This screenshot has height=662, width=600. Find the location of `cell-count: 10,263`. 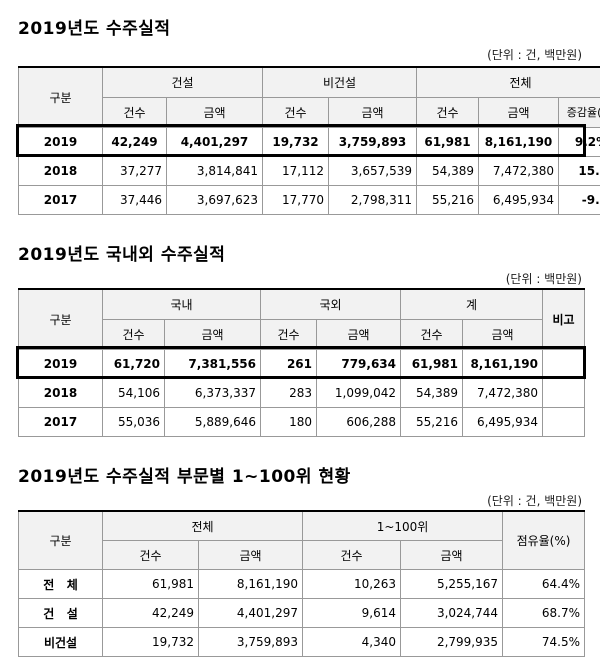

cell-count: 10,263 is located at coordinates (351, 584).